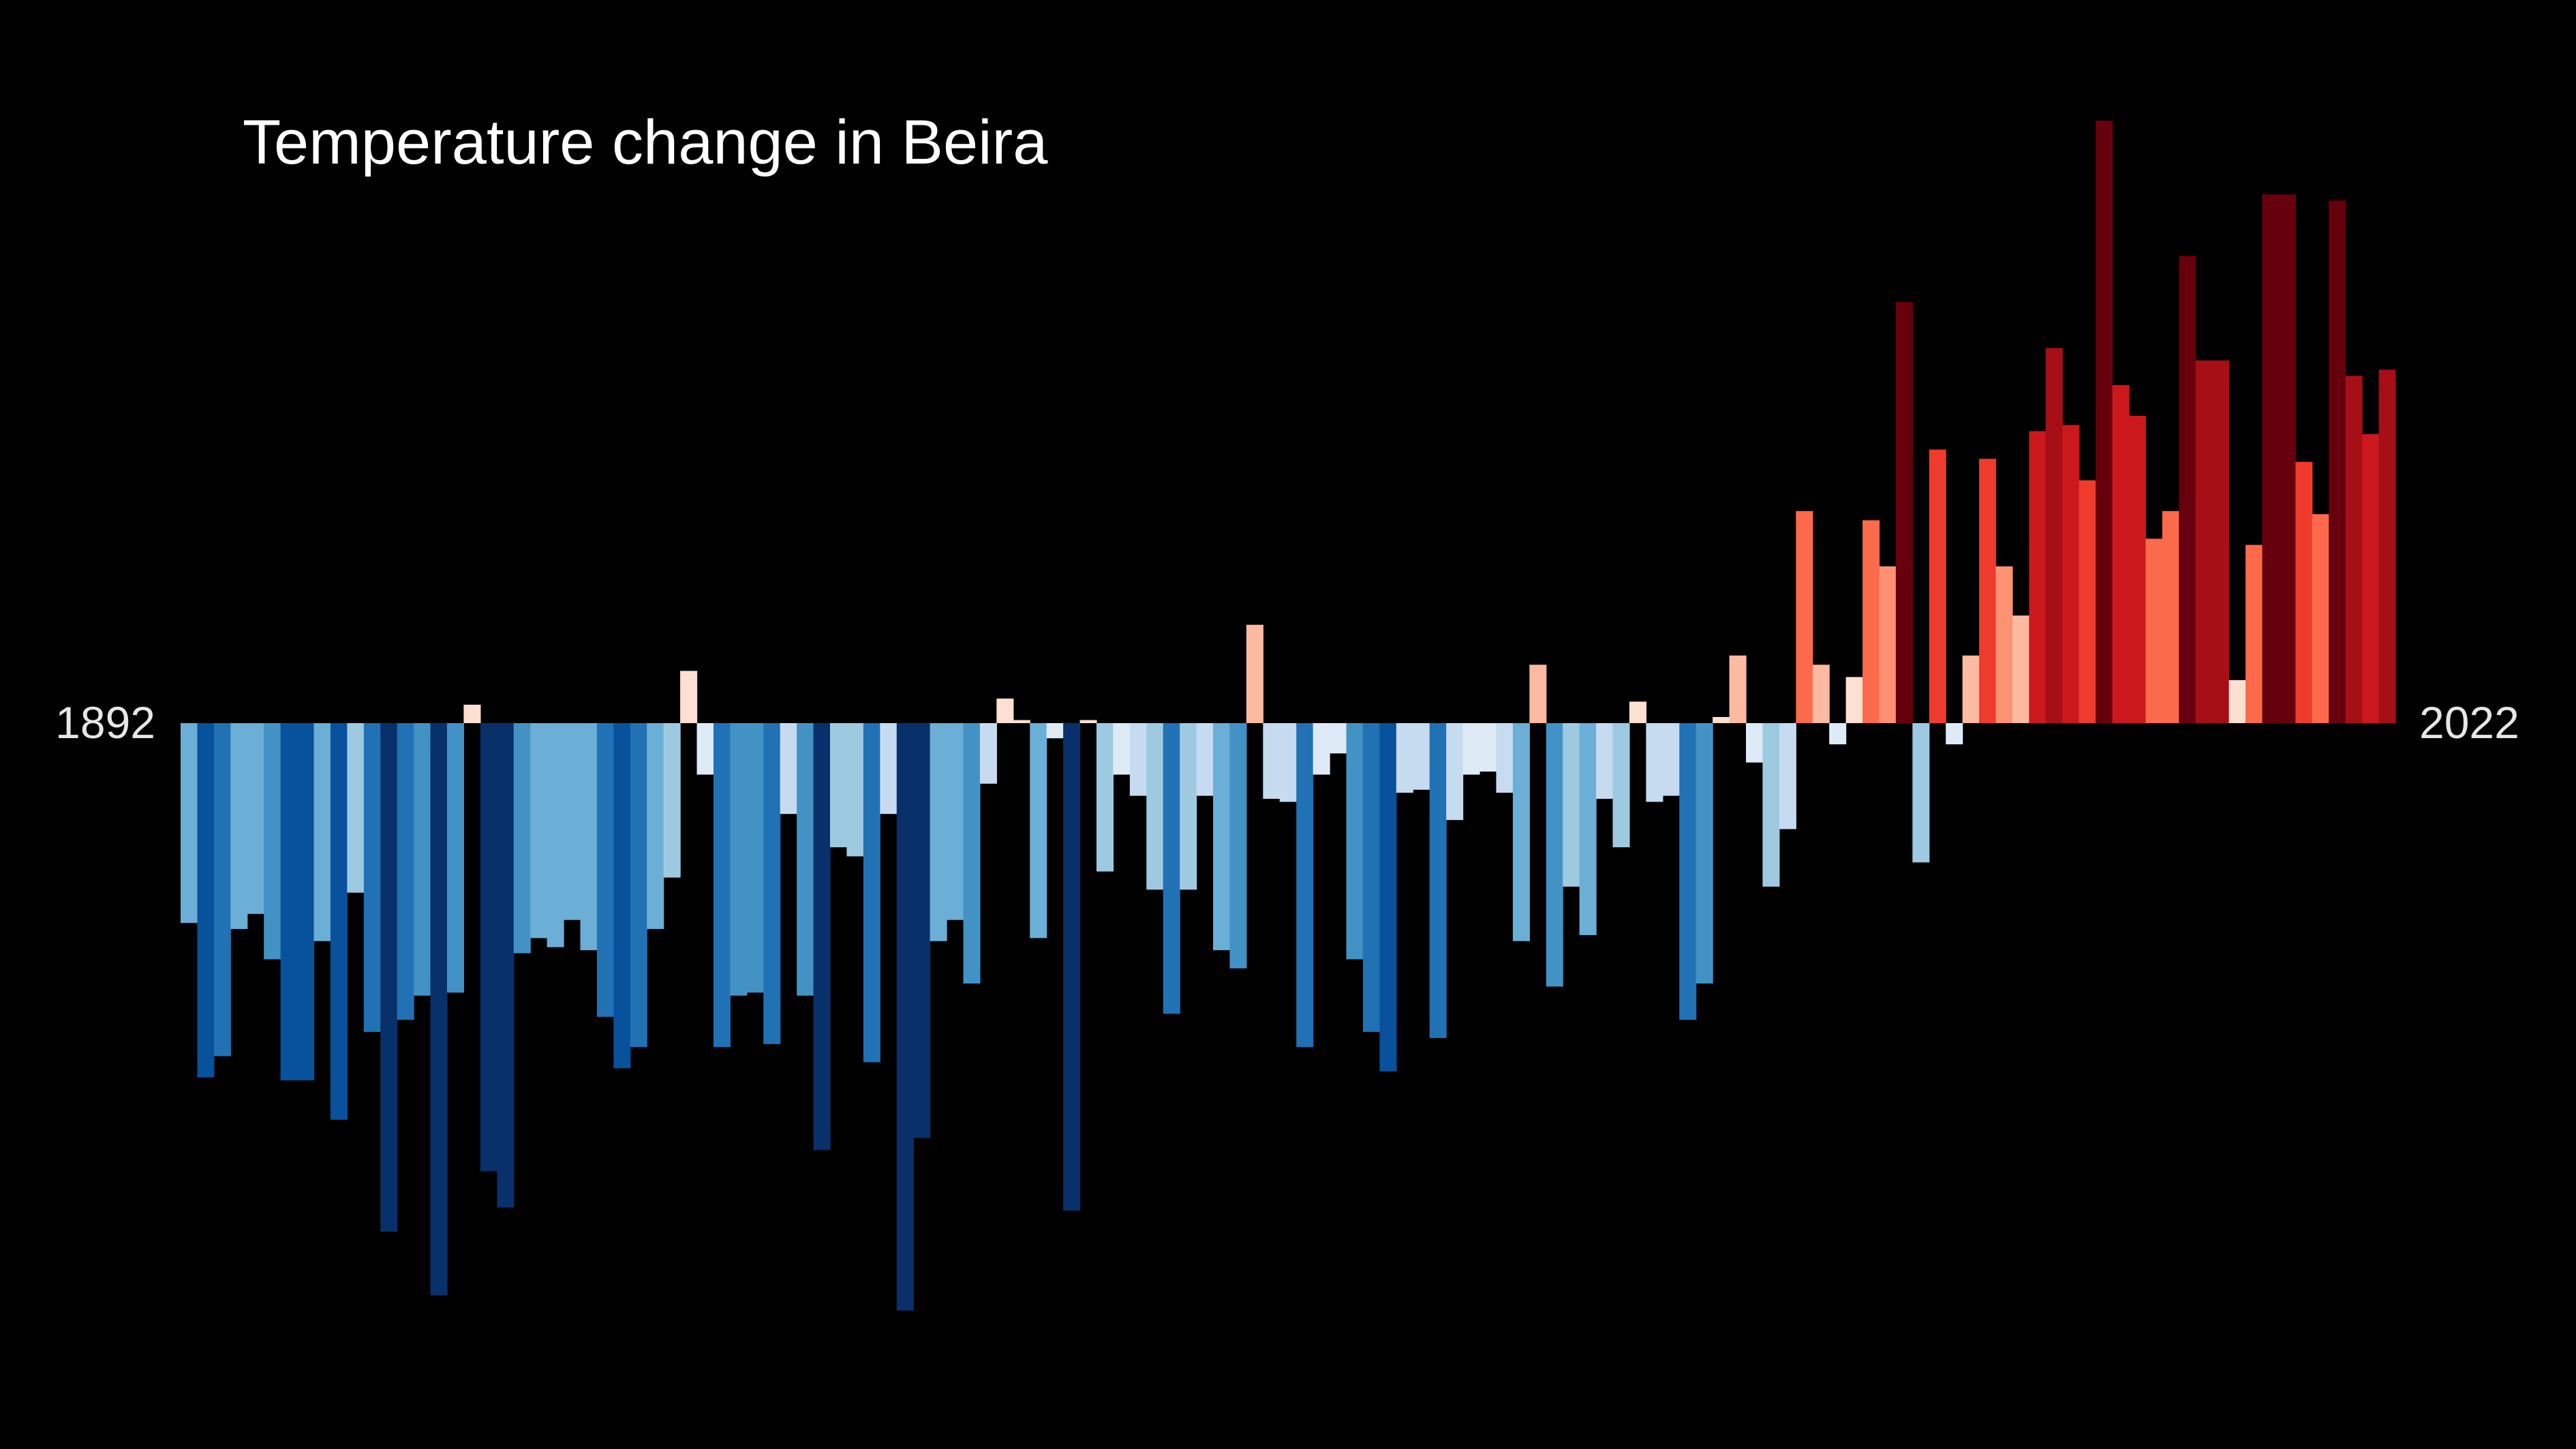  I want to click on bar-1958, so click(1288, 762).